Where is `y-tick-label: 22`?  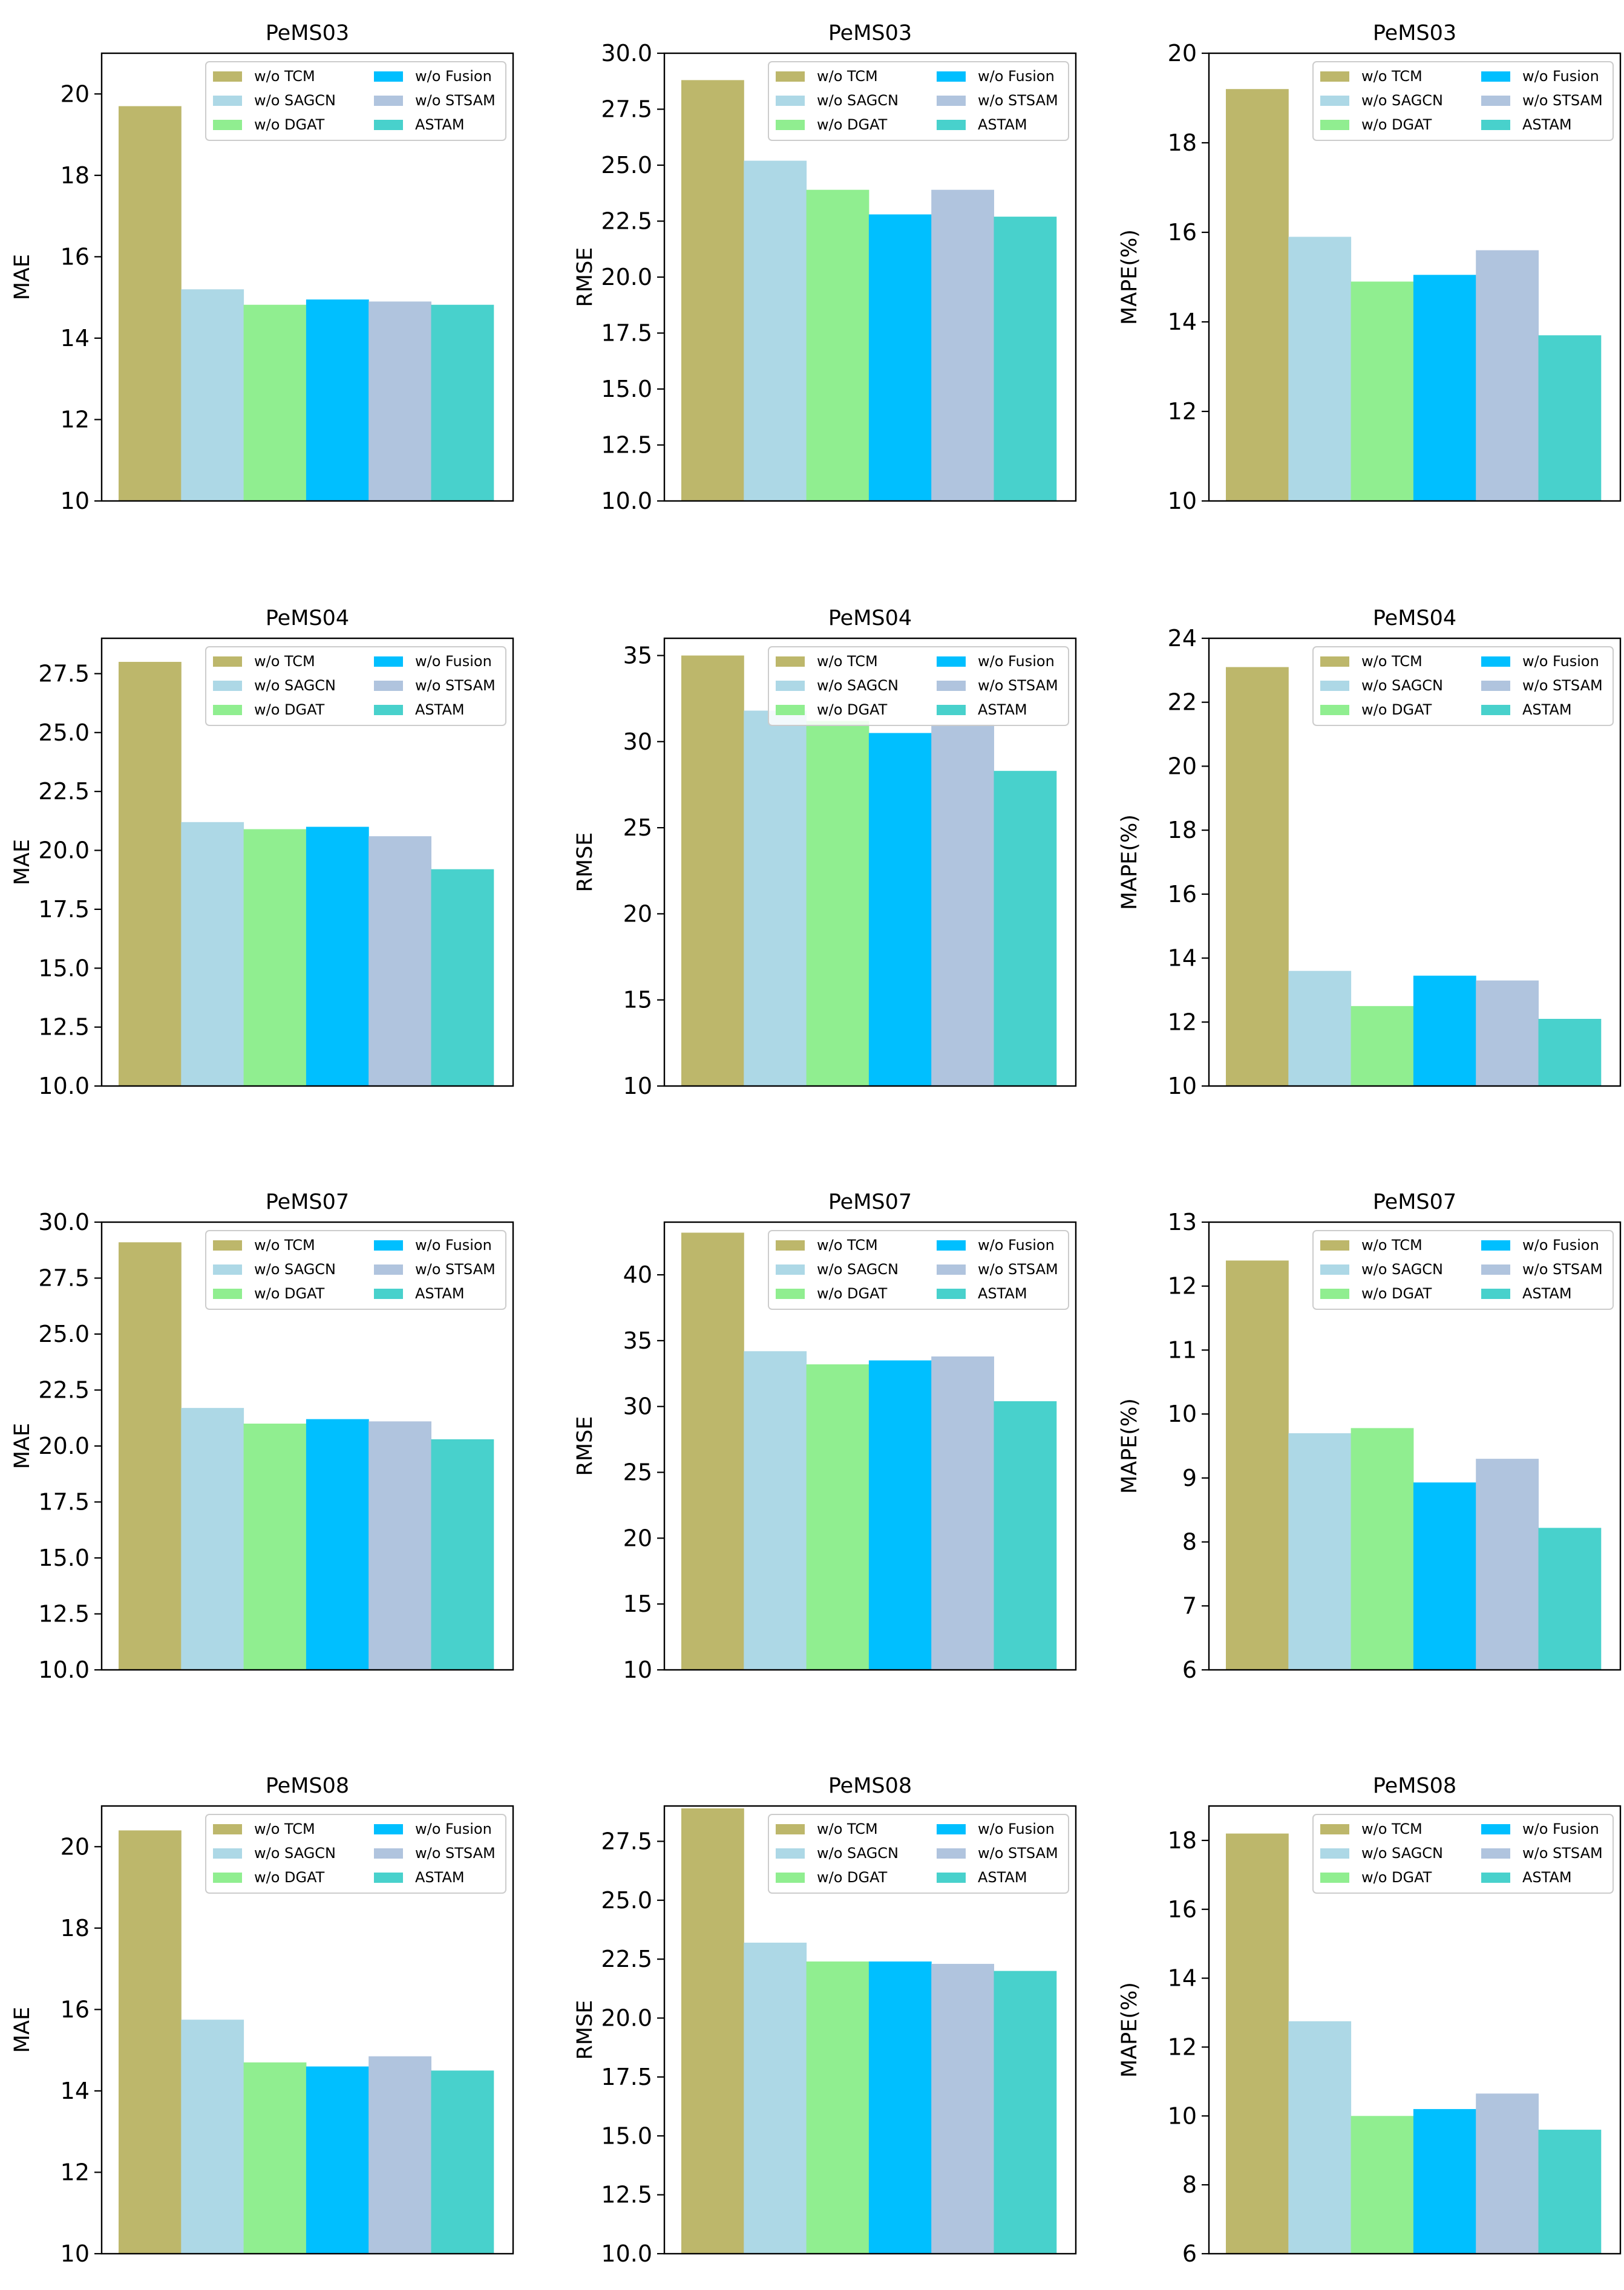 y-tick-label: 22 is located at coordinates (1182, 702).